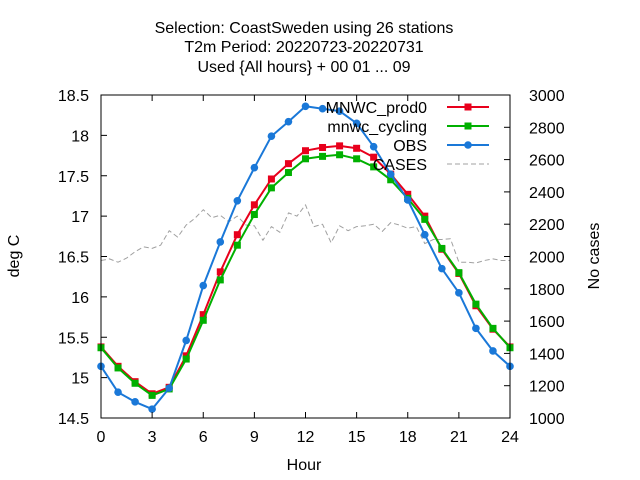  I want to click on legend-label: MNWC_prod0, so click(376, 108).